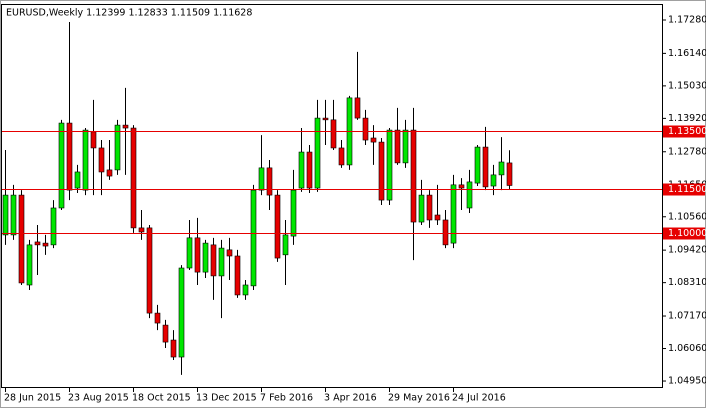 Image resolution: width=706 pixels, height=408 pixels. Describe the element at coordinates (687, 381) in the screenshot. I see `y-tick-label: 1.04950` at that location.